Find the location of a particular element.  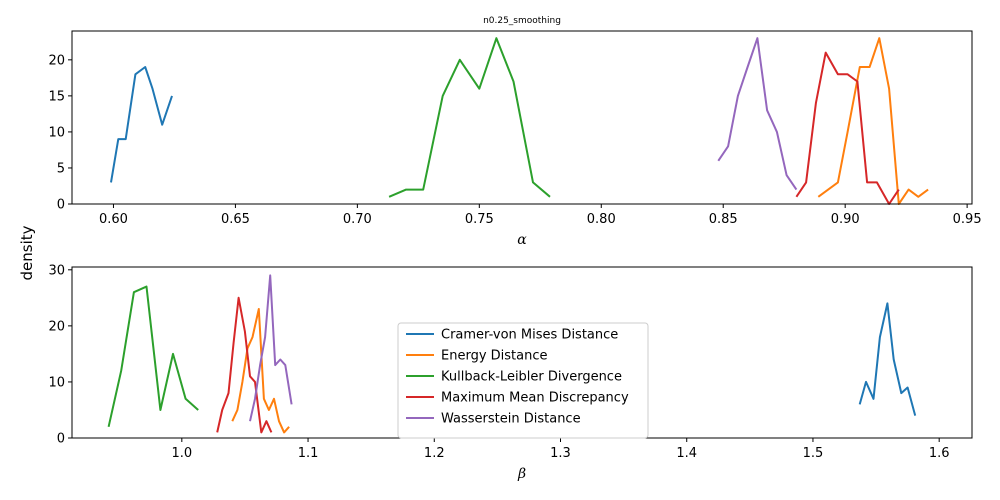

x-tick-label: 1.5 is located at coordinates (813, 453).